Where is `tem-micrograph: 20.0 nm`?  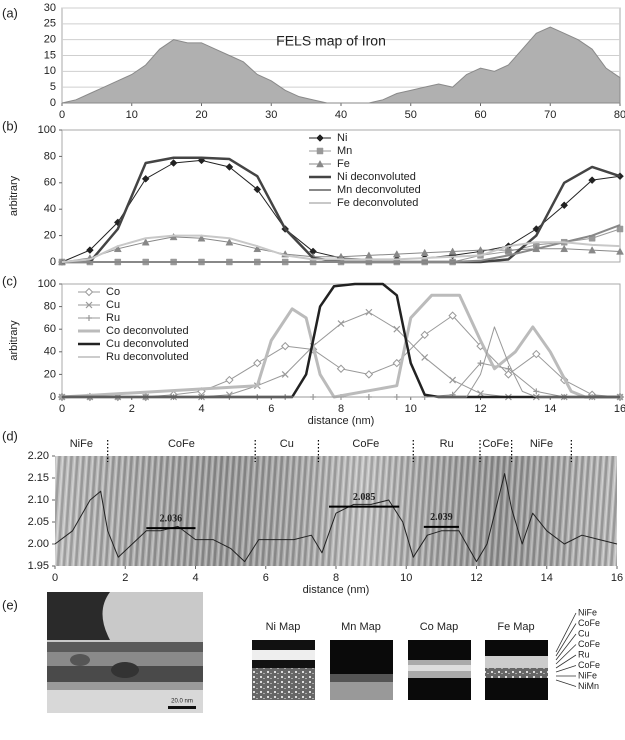 tem-micrograph: 20.0 nm is located at coordinates (125, 652).